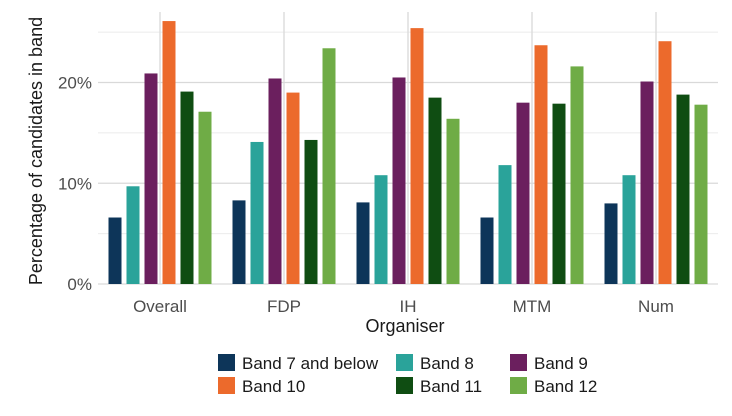 Image resolution: width=732 pixels, height=416 pixels. I want to click on x-axis-ticks: Overall FDP IH MTM Num, so click(403, 306).